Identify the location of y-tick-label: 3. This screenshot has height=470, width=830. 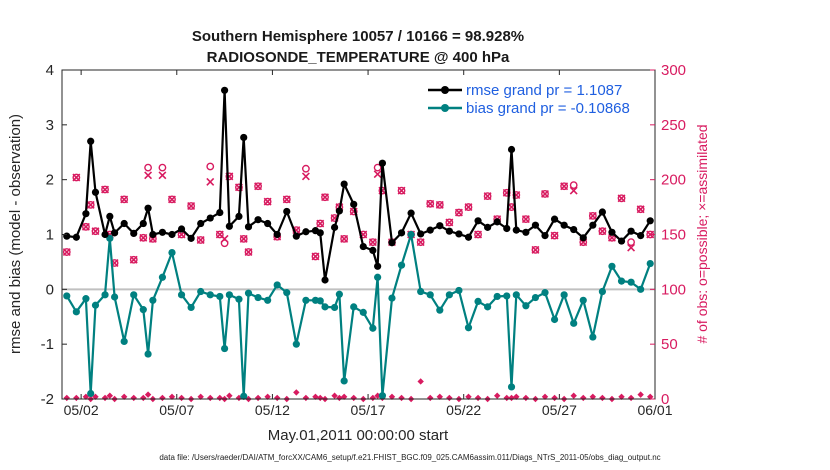
(50, 125).